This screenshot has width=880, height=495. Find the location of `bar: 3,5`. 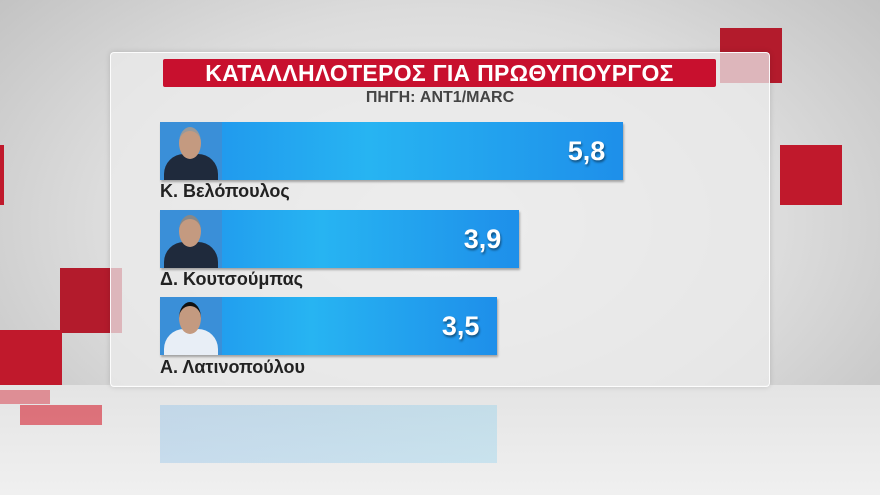

bar: 3,5 is located at coordinates (329, 326).